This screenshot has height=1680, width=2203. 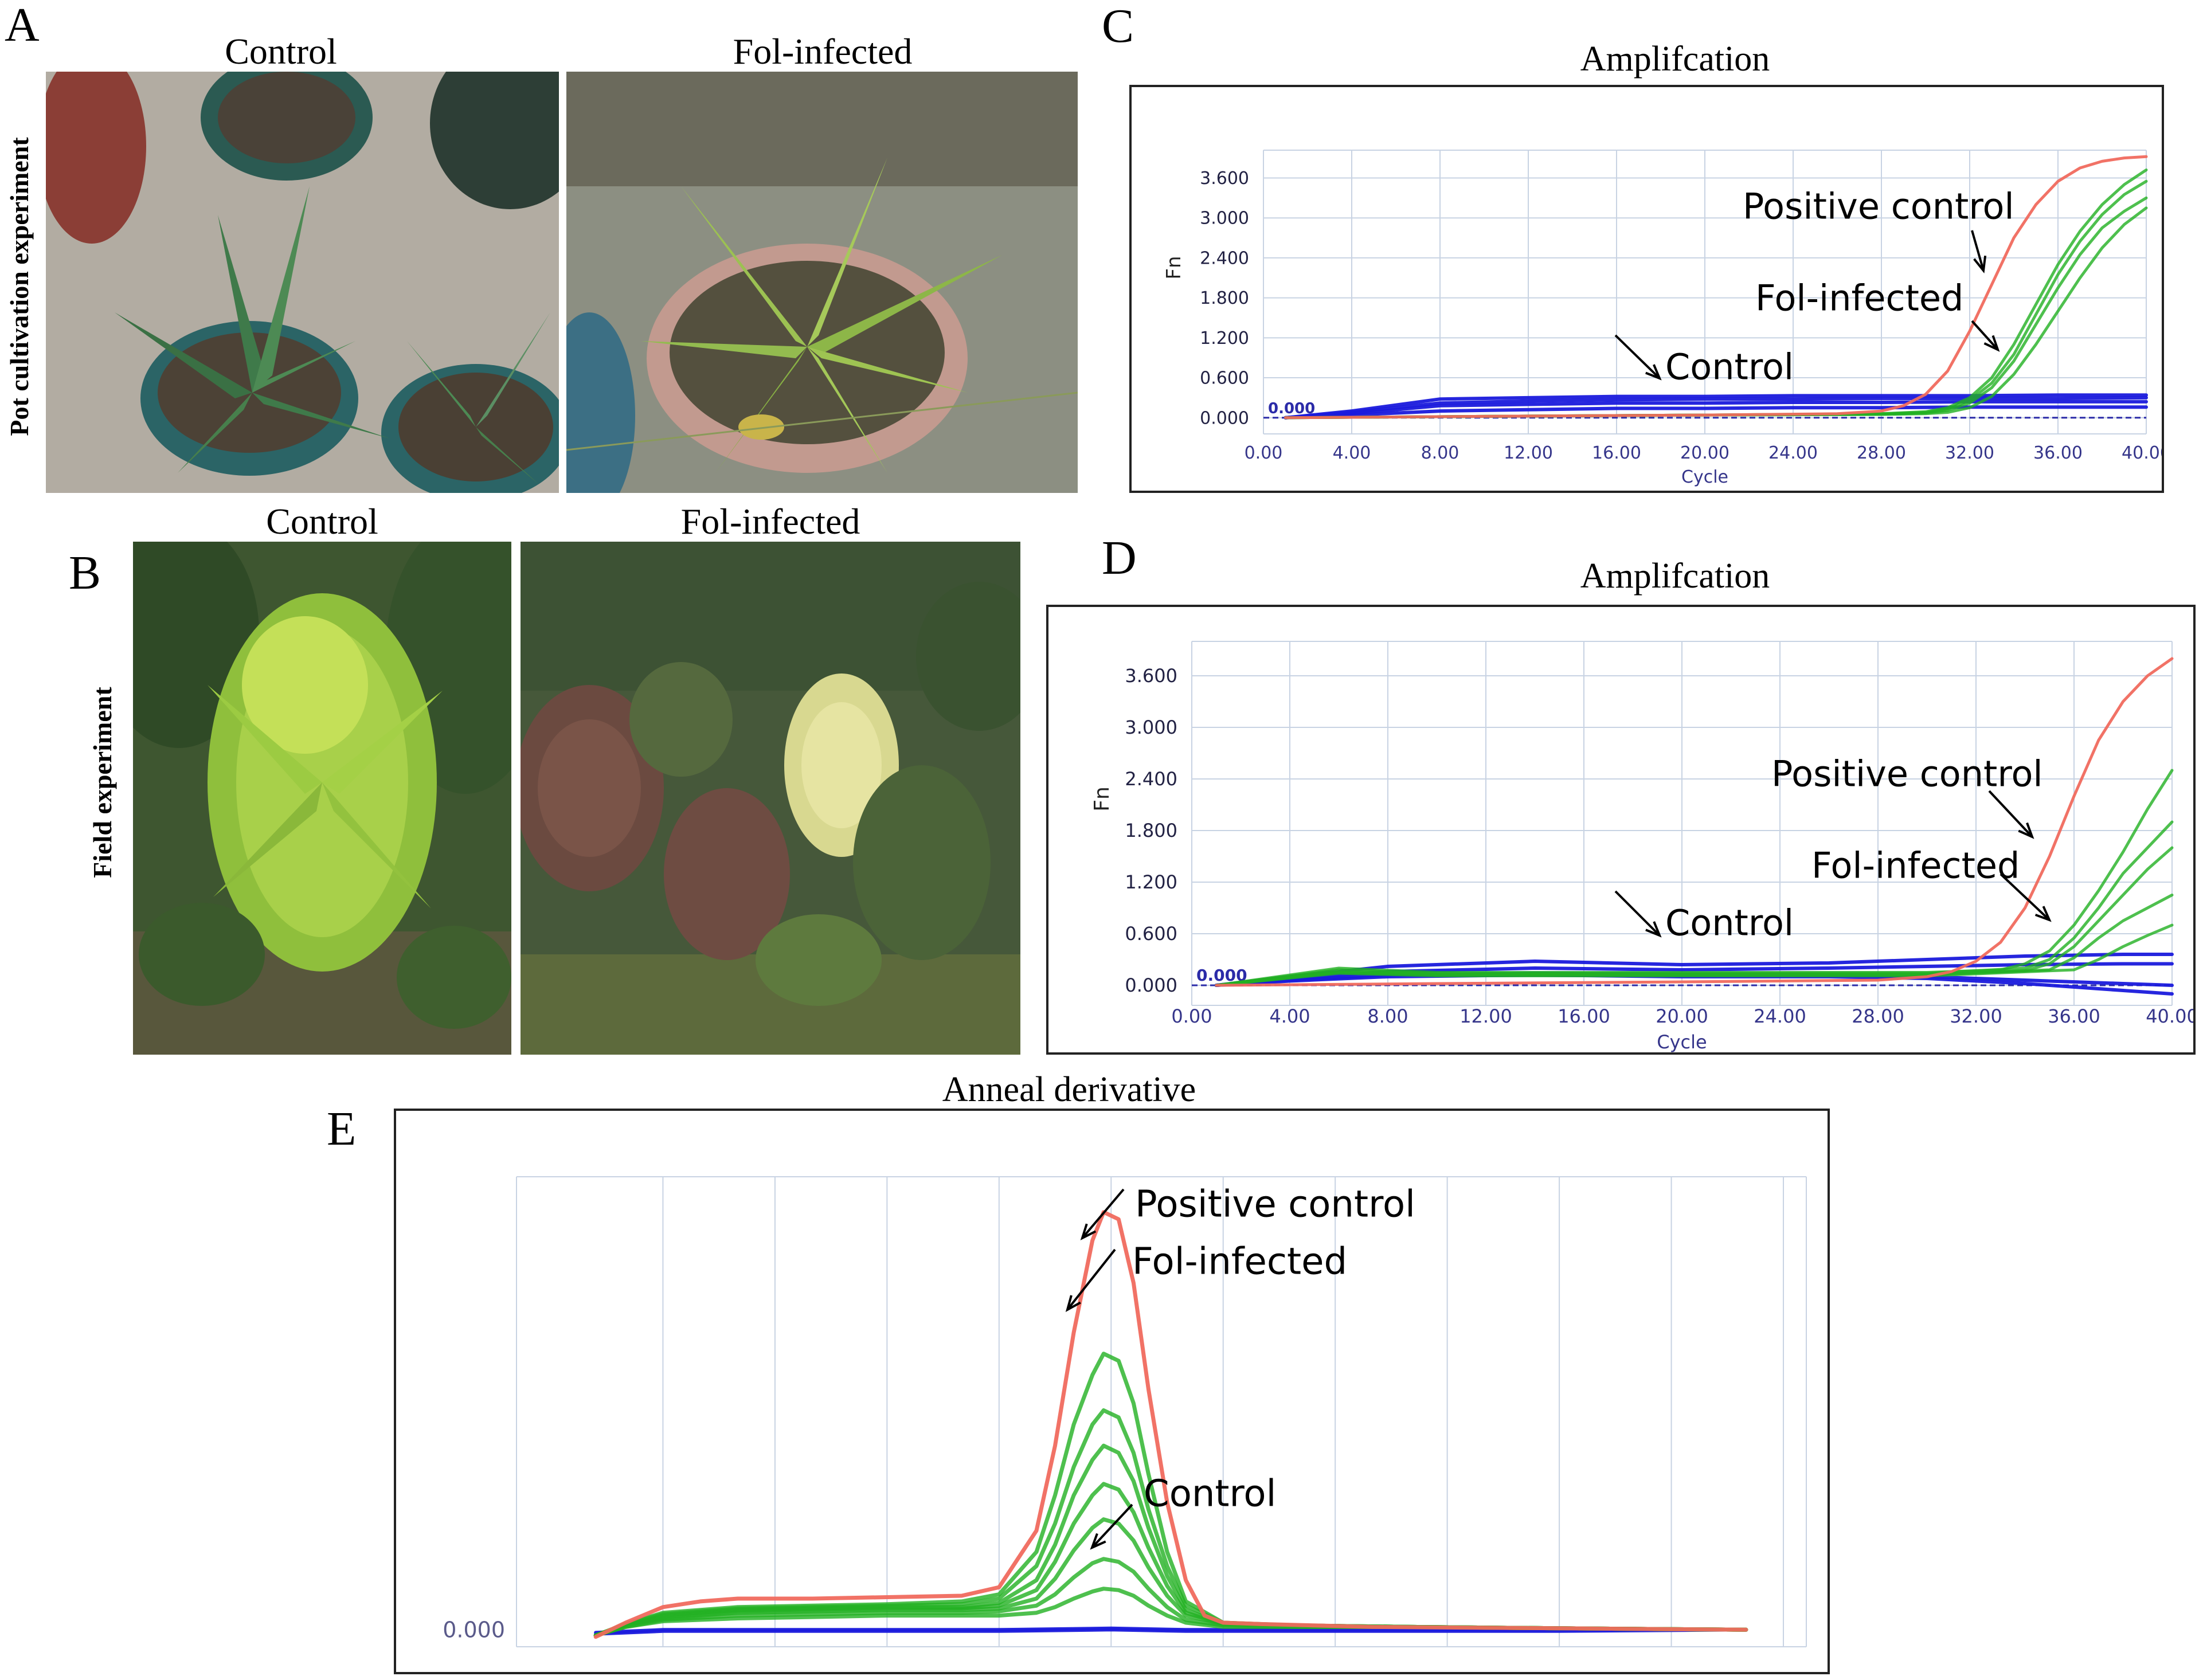 I want to click on x-tick-label: 20.00, so click(x=1704, y=453).